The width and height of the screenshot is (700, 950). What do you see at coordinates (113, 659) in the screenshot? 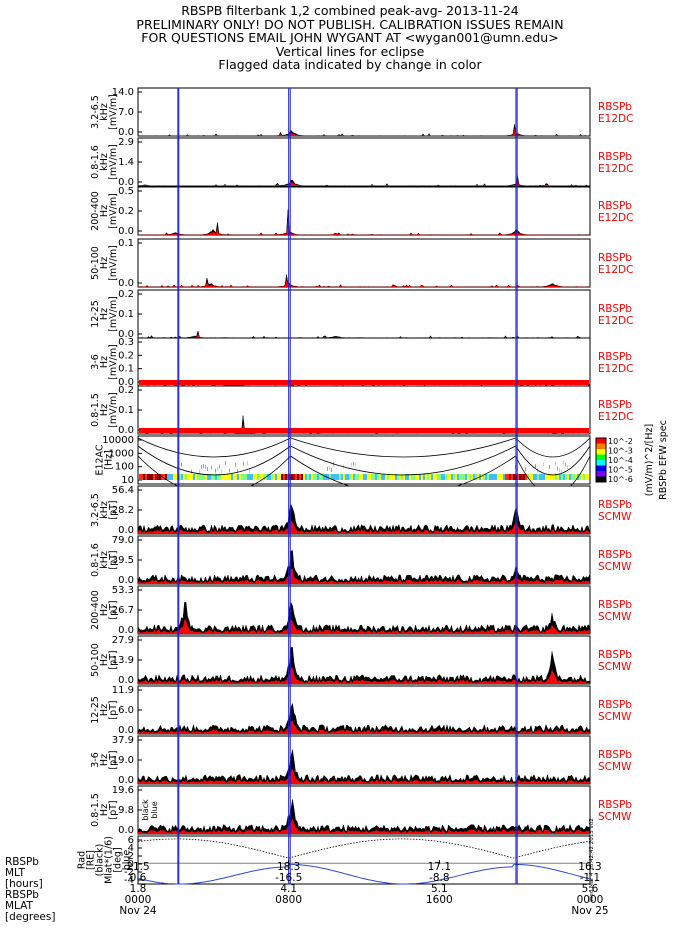
I see `y-axis-label-line: [pT]` at bounding box center [113, 659].